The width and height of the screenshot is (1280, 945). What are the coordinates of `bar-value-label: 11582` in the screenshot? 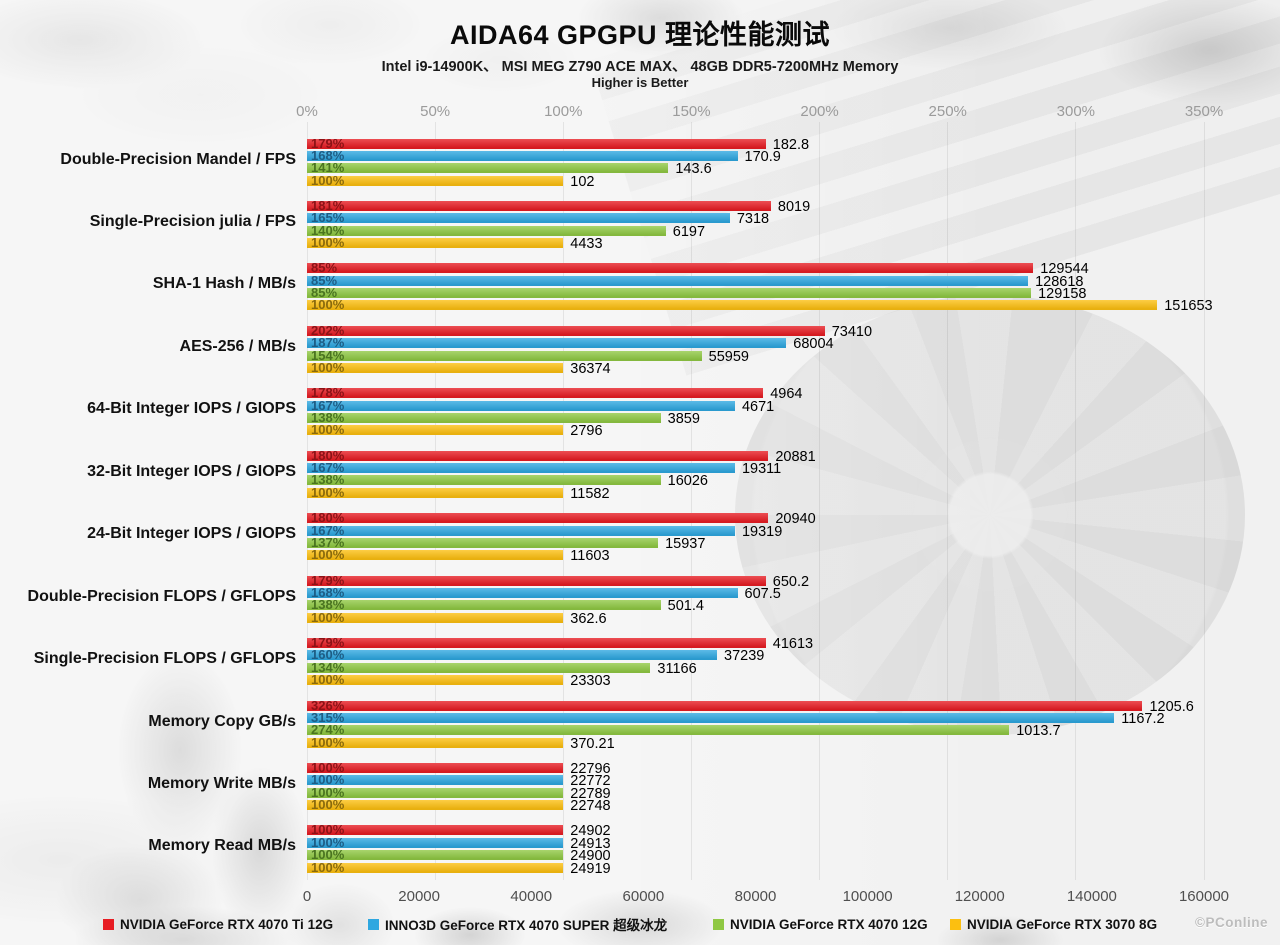 It's located at (590, 493).